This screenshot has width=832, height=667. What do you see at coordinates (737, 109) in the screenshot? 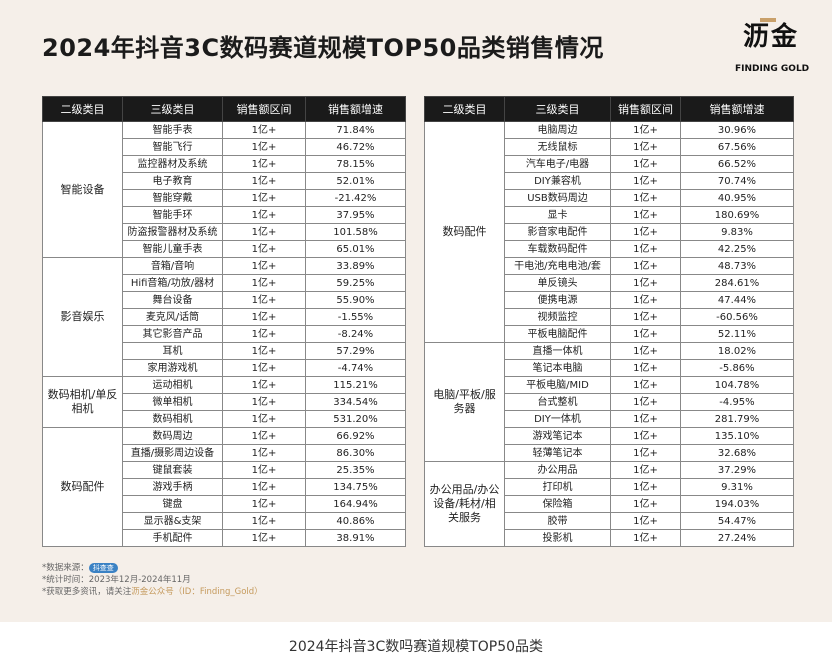
I see `header-sales-growth: 销售额增速` at bounding box center [737, 109].